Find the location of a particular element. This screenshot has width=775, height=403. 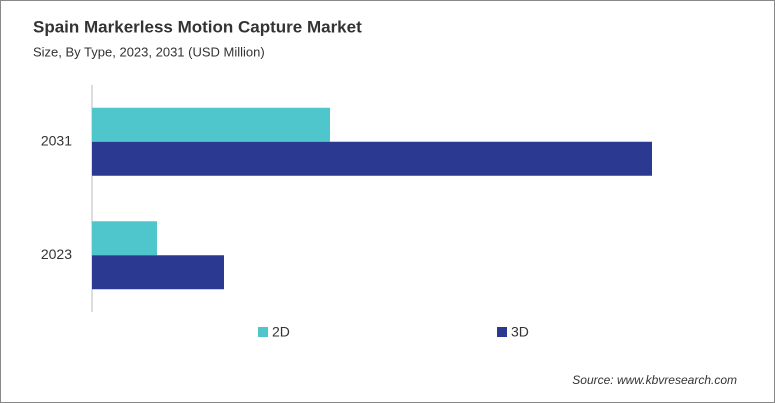

y-tick-label: 2031 is located at coordinates (56, 140).